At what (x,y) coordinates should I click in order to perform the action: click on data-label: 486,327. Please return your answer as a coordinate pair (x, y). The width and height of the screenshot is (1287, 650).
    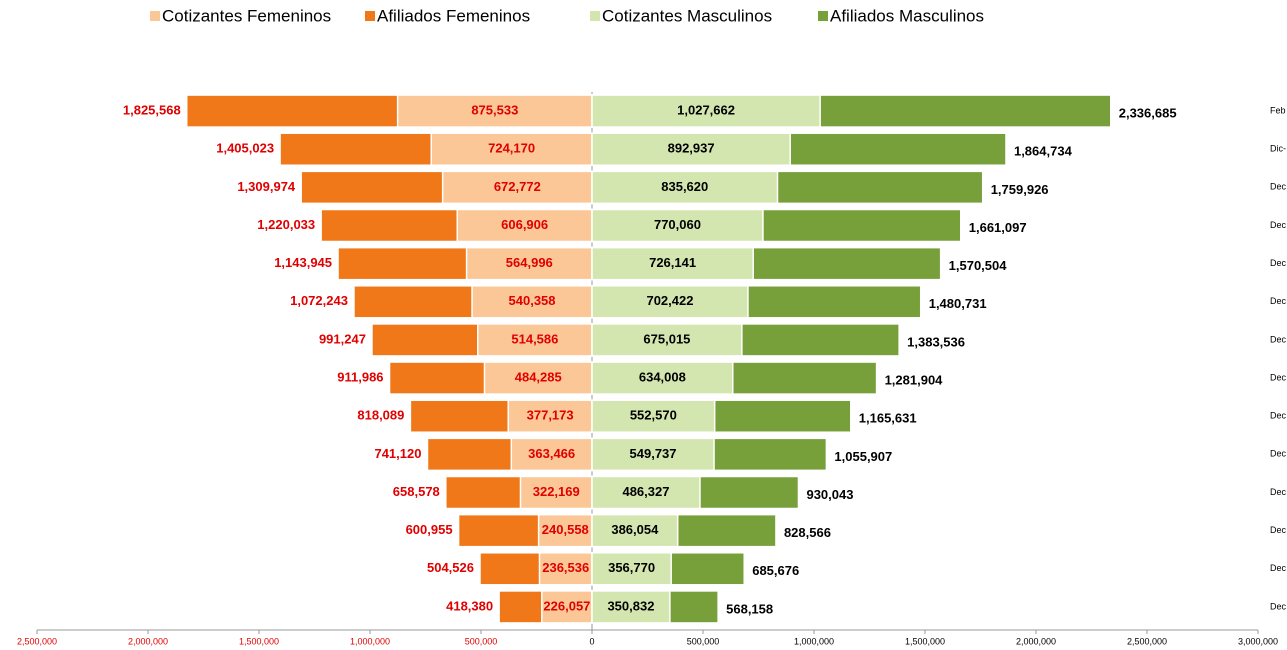
    Looking at the image, I should click on (645, 491).